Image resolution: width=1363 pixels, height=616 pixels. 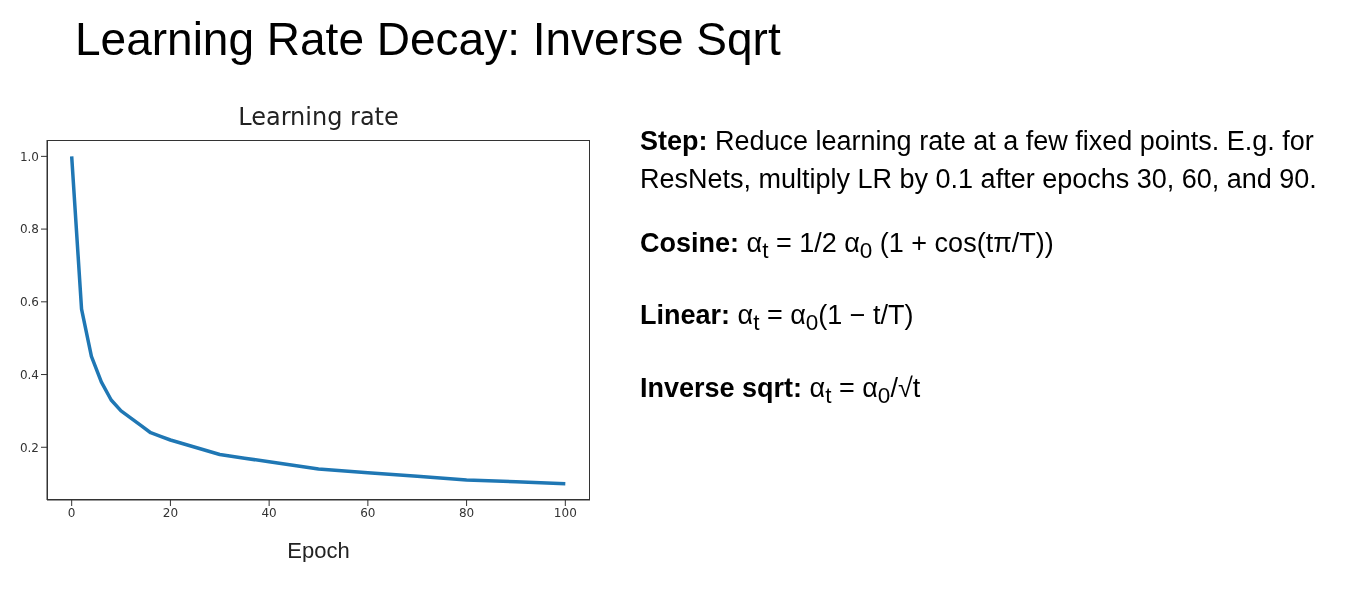 What do you see at coordinates (318, 550) in the screenshot?
I see `x-axis-title: Epoch` at bounding box center [318, 550].